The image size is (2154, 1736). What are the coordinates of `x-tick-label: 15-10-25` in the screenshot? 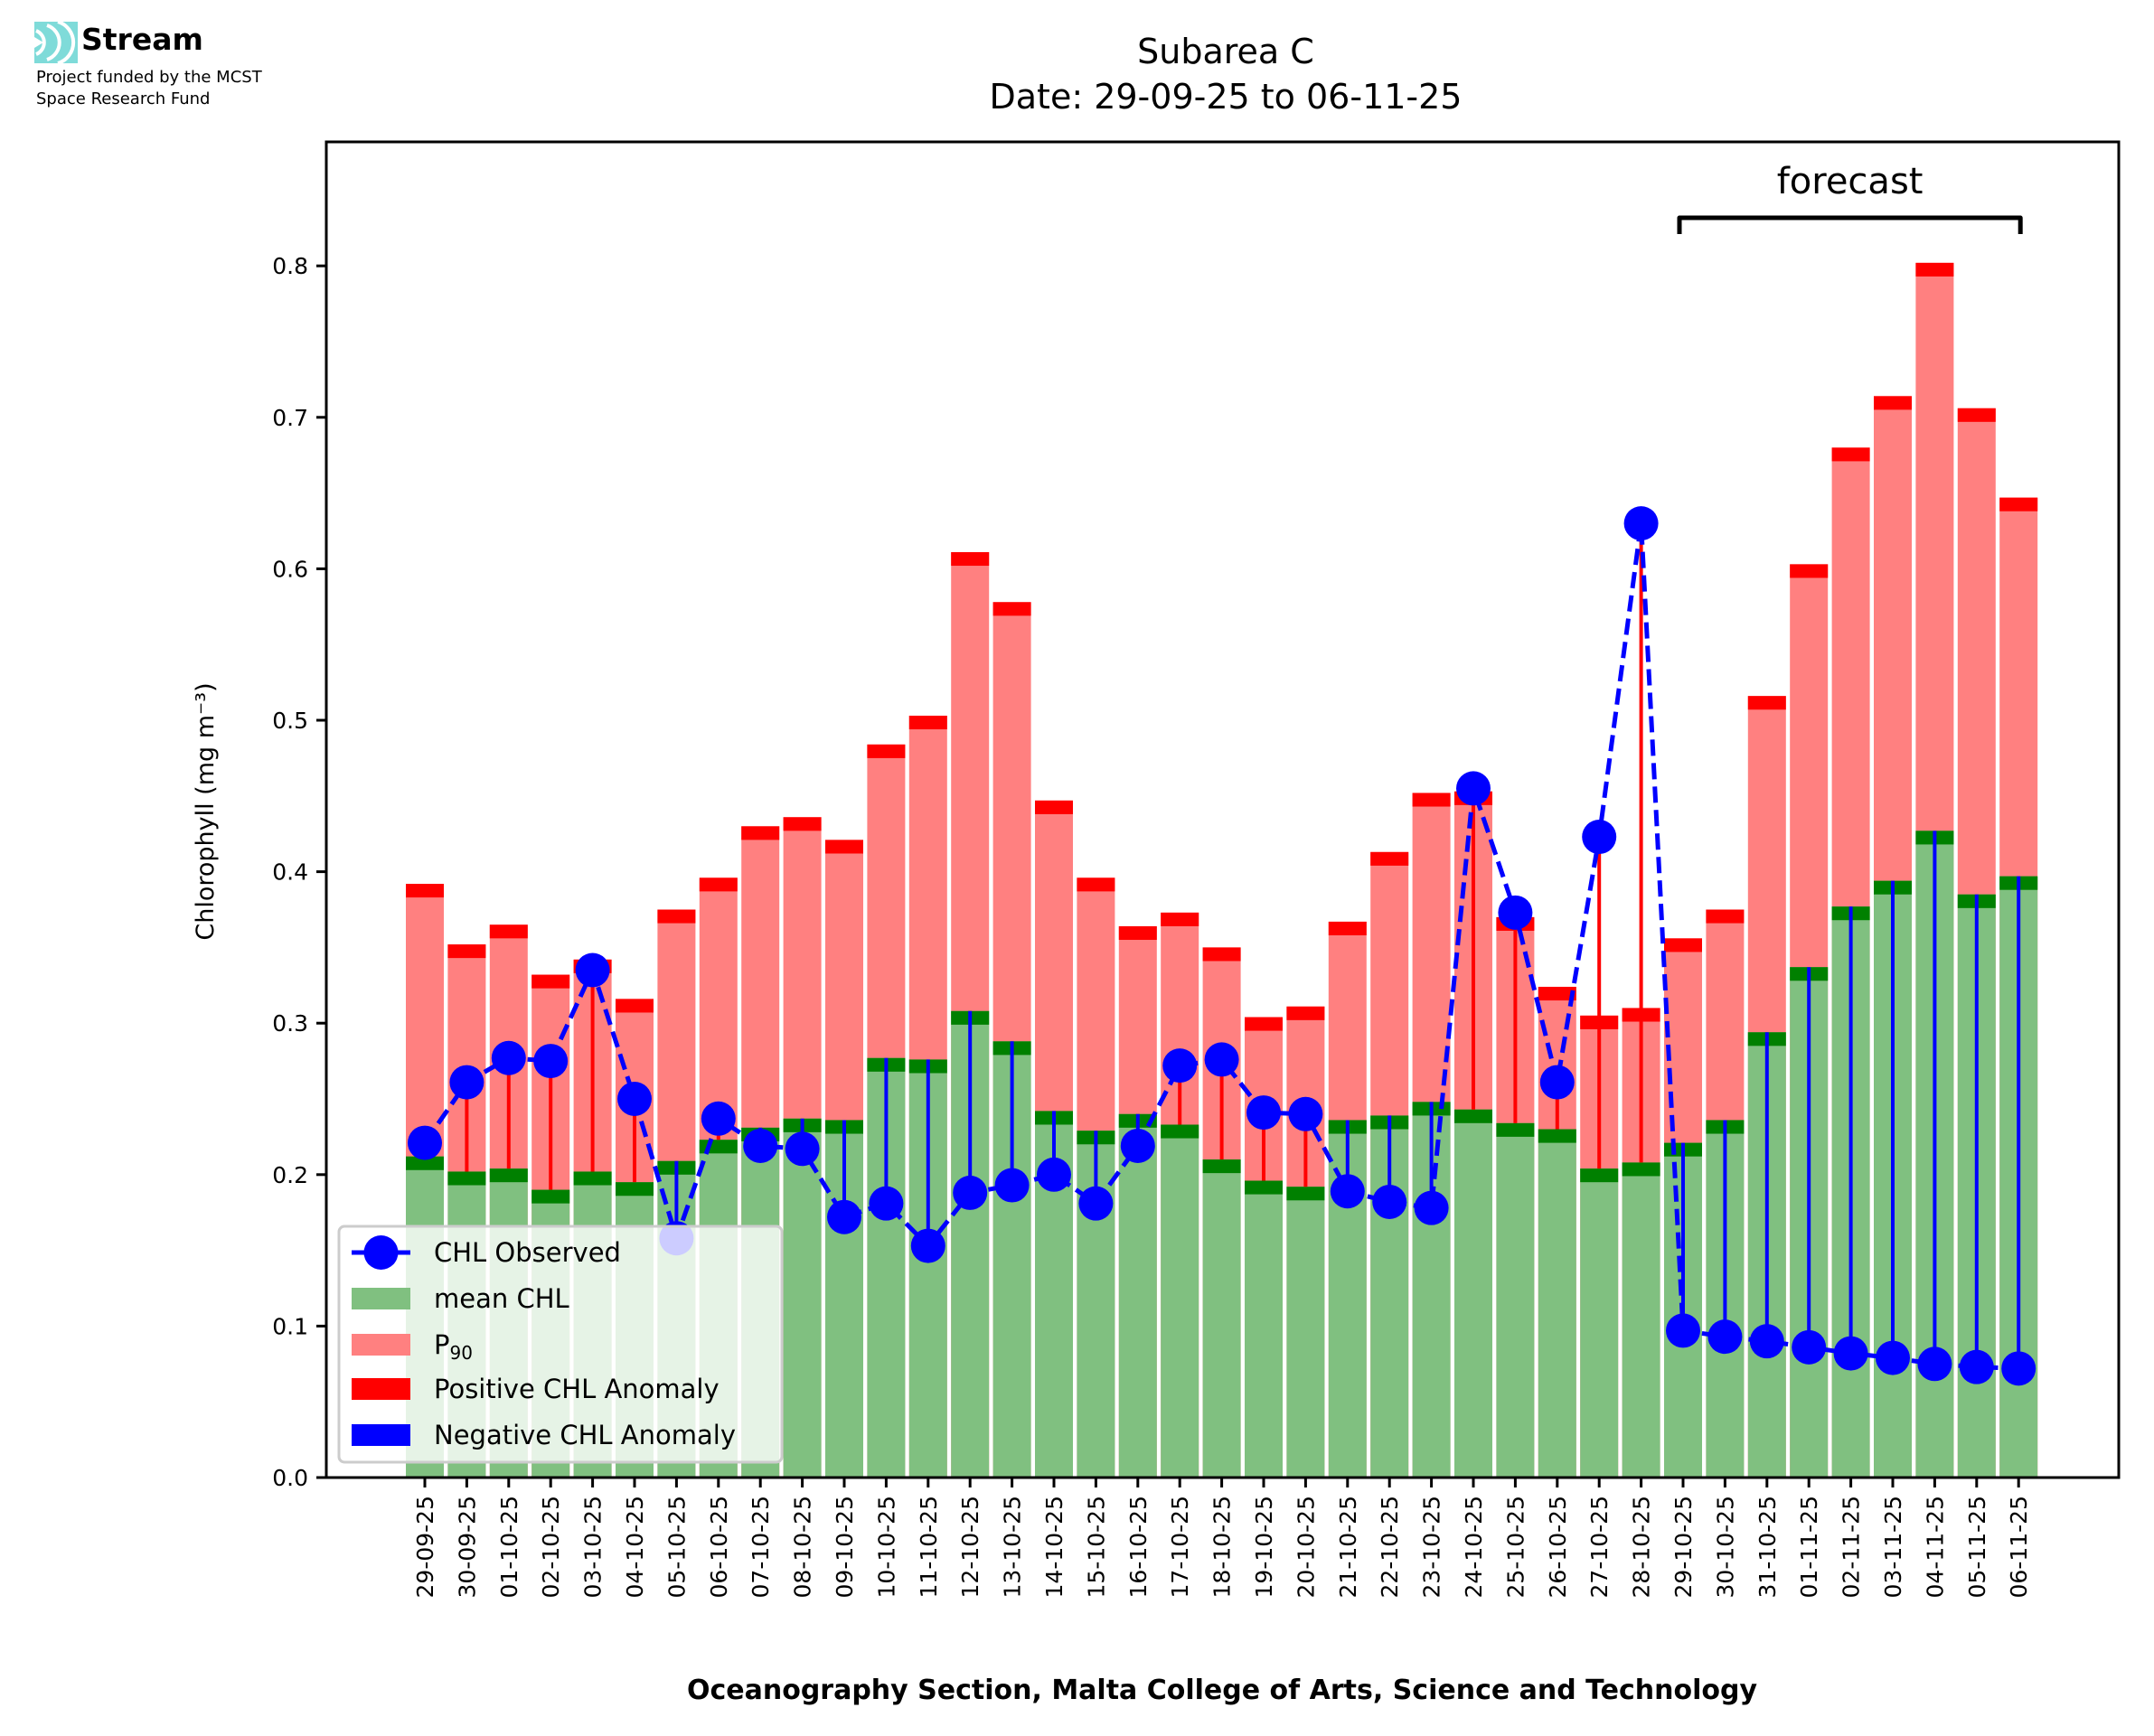 It's located at (1096, 1547).